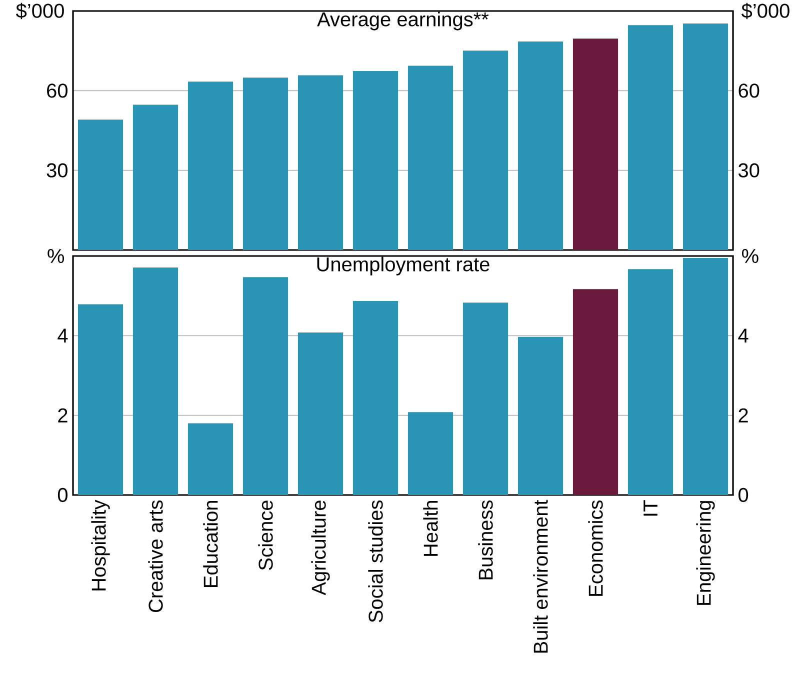 Image resolution: width=798 pixels, height=699 pixels. I want to click on y2-tick-label: 2, so click(743, 415).